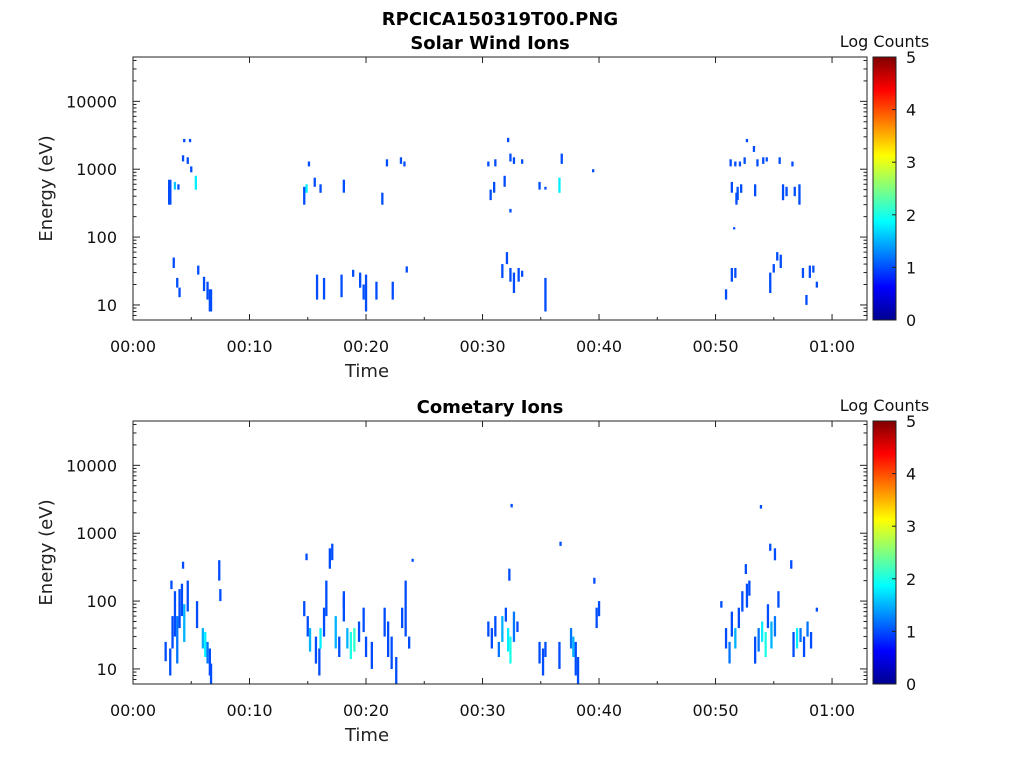 The image size is (1024, 768). What do you see at coordinates (46, 188) in the screenshot?
I see `y-axis-label: Energy (eV)` at bounding box center [46, 188].